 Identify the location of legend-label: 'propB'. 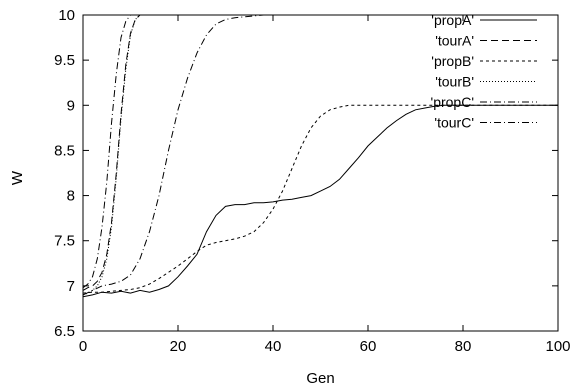
(452, 61).